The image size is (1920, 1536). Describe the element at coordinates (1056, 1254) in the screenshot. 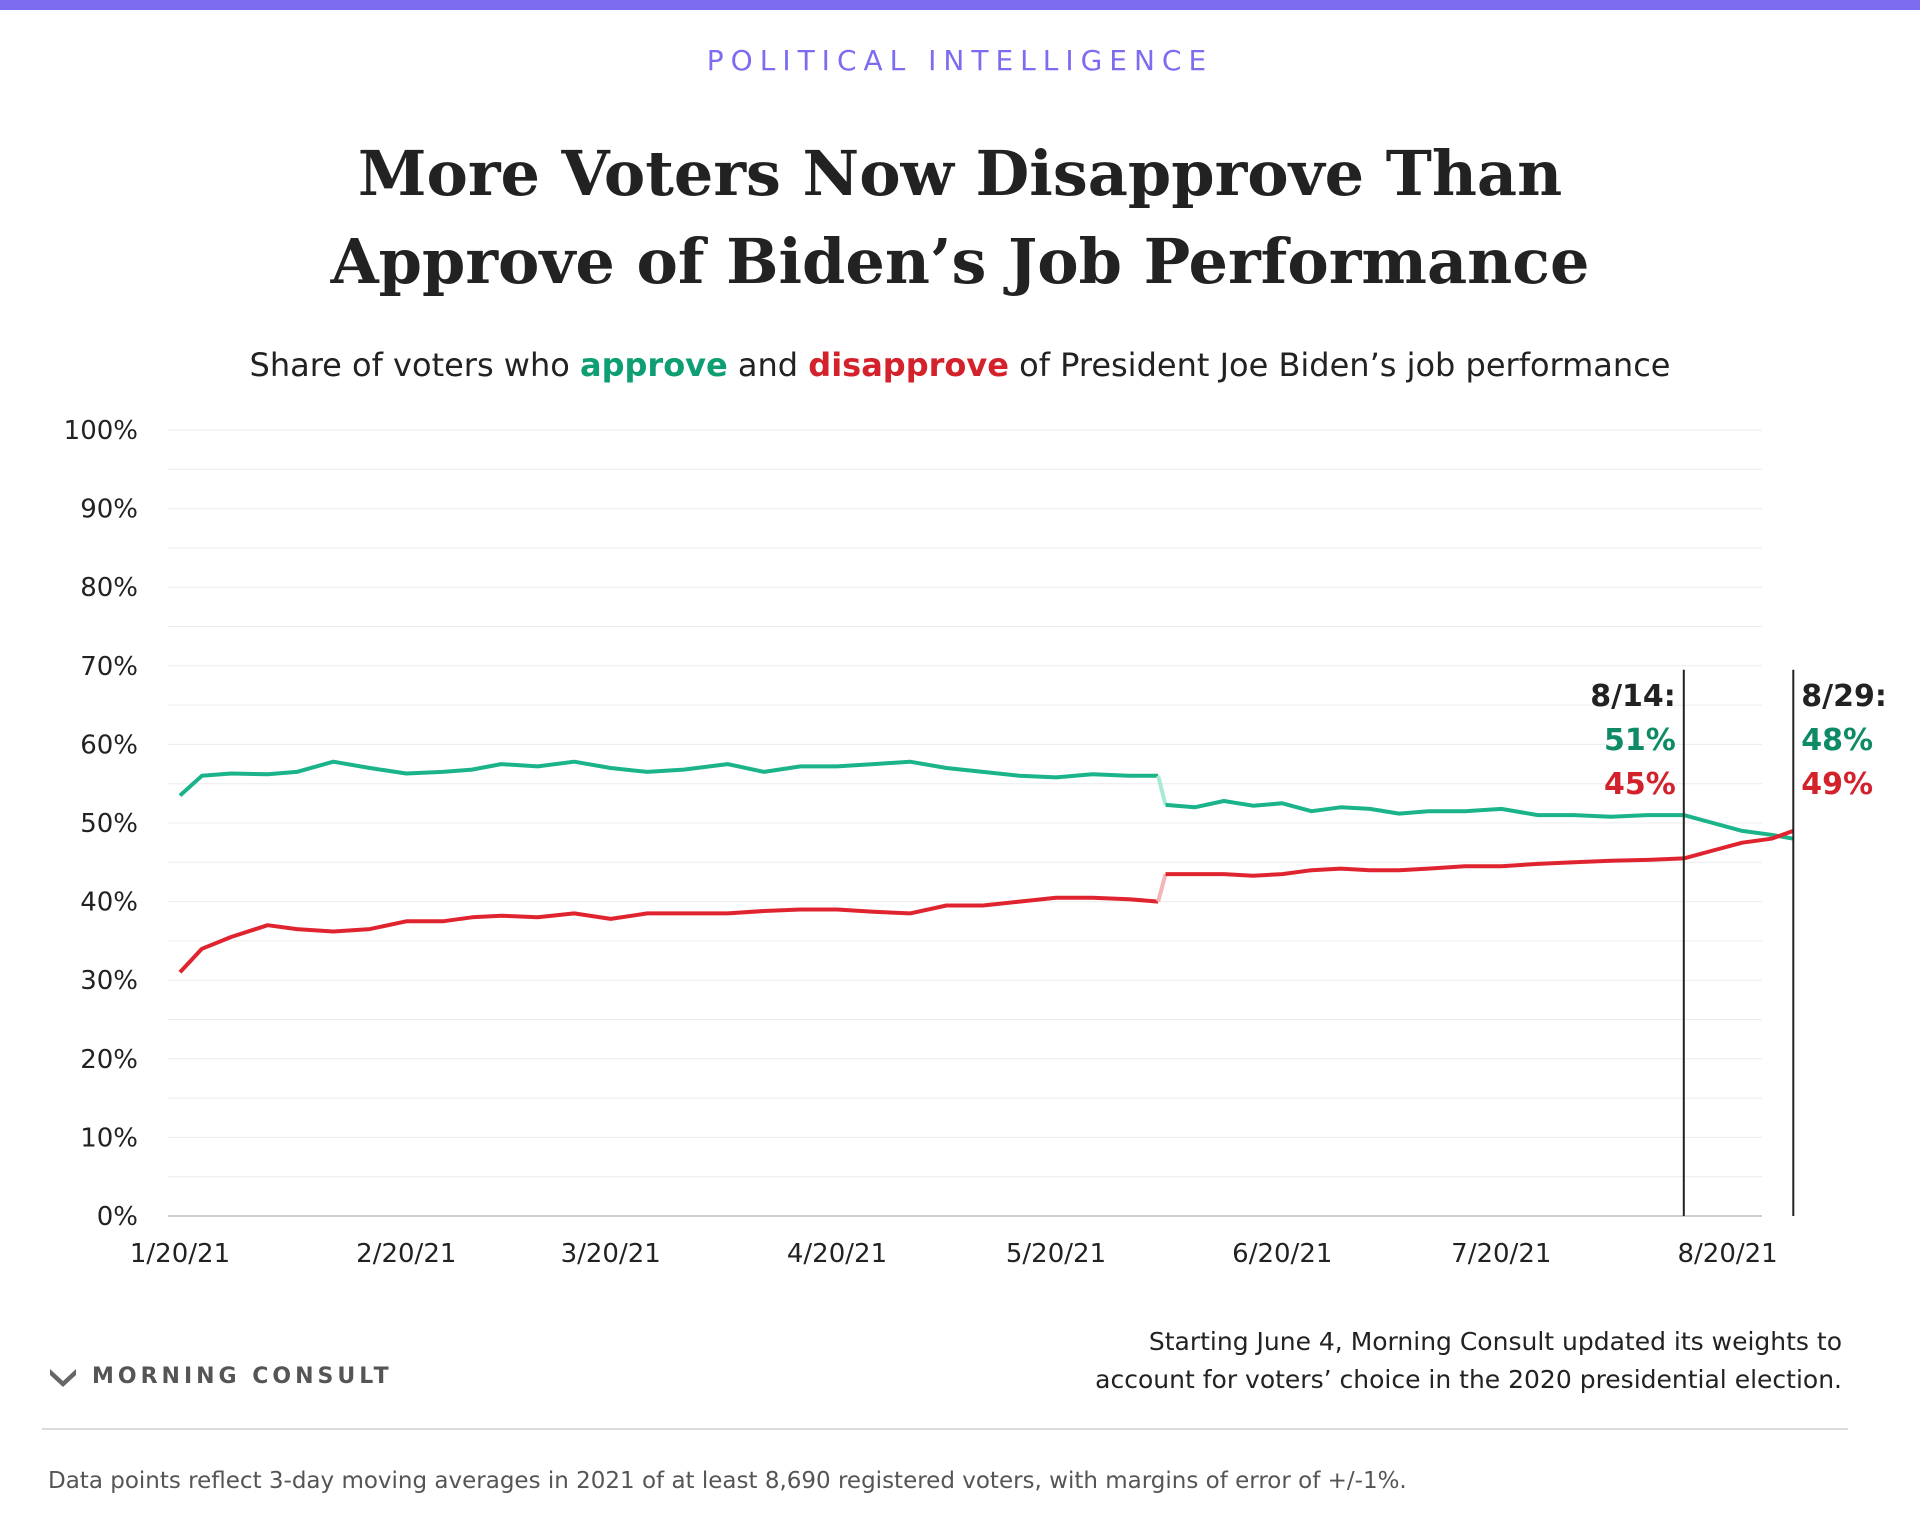

I see `x-tick-label: 5/20/21` at that location.